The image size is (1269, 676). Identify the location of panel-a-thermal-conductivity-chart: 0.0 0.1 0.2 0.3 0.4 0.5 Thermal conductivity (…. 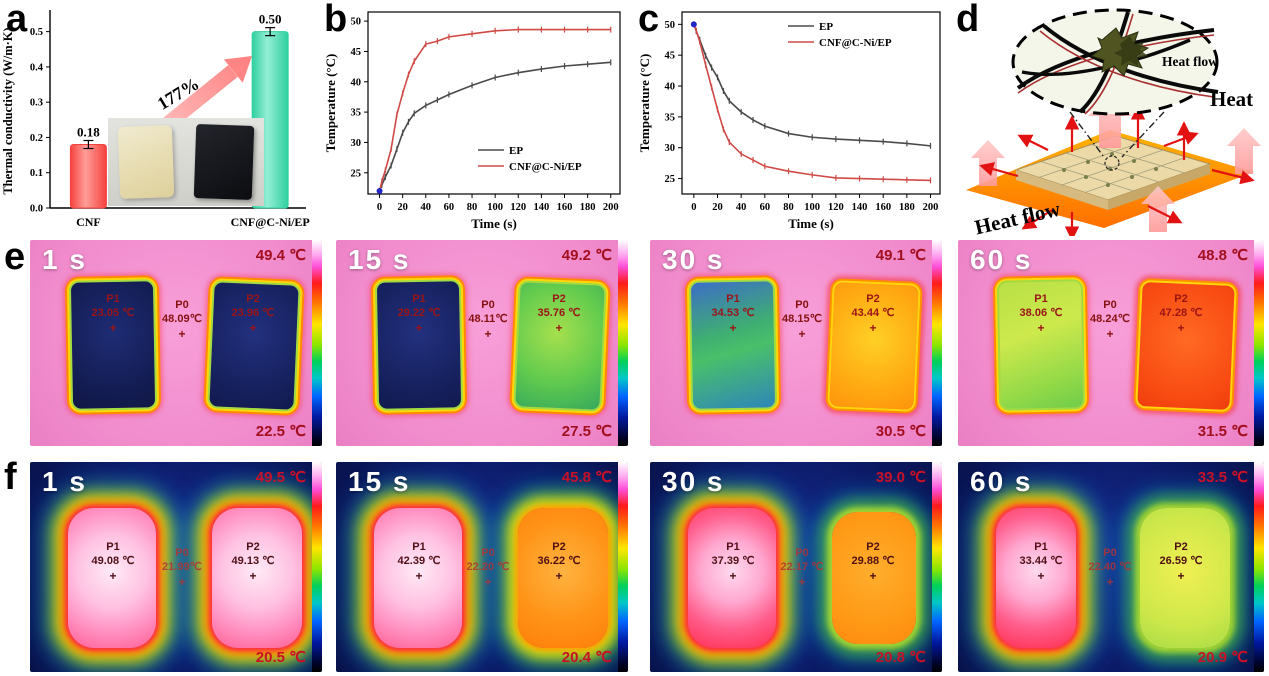
(159, 118).